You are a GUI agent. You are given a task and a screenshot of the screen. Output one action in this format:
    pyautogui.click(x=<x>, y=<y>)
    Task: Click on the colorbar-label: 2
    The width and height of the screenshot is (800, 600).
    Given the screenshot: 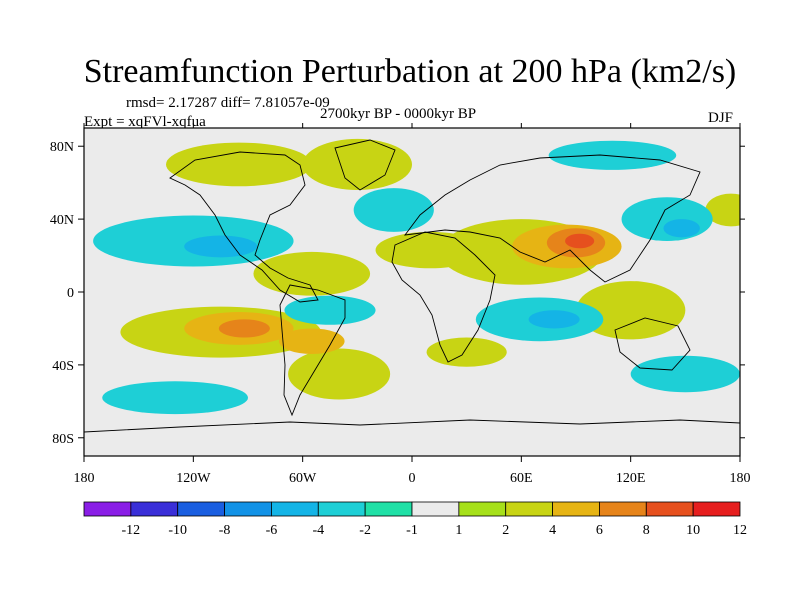 What is the action you would take?
    pyautogui.click(x=505, y=530)
    